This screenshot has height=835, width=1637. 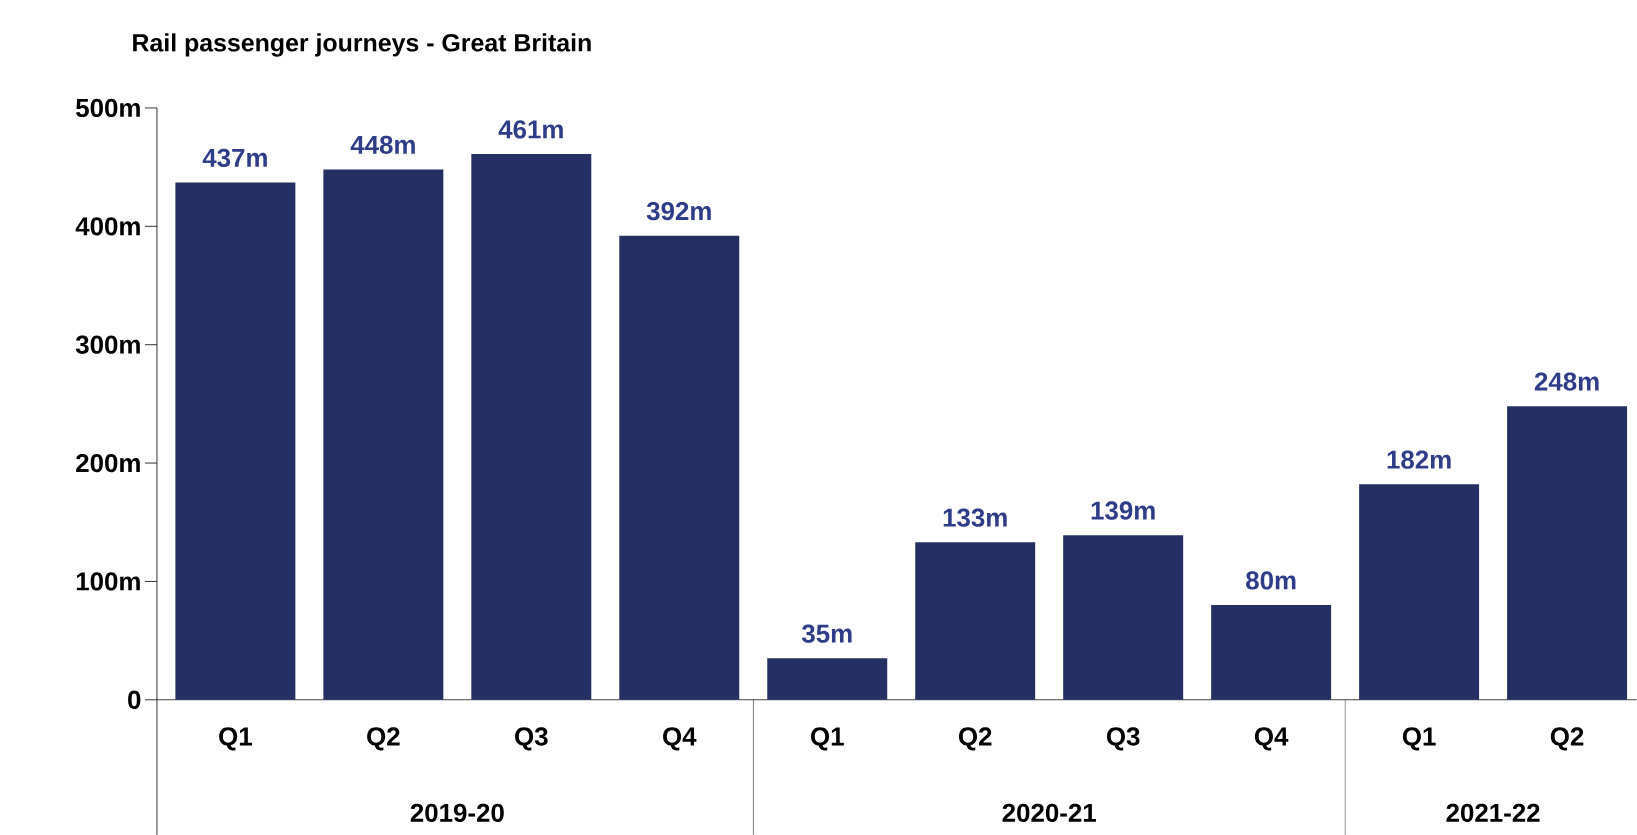 What do you see at coordinates (1493, 812) in the screenshot?
I see `text: 2021-22` at bounding box center [1493, 812].